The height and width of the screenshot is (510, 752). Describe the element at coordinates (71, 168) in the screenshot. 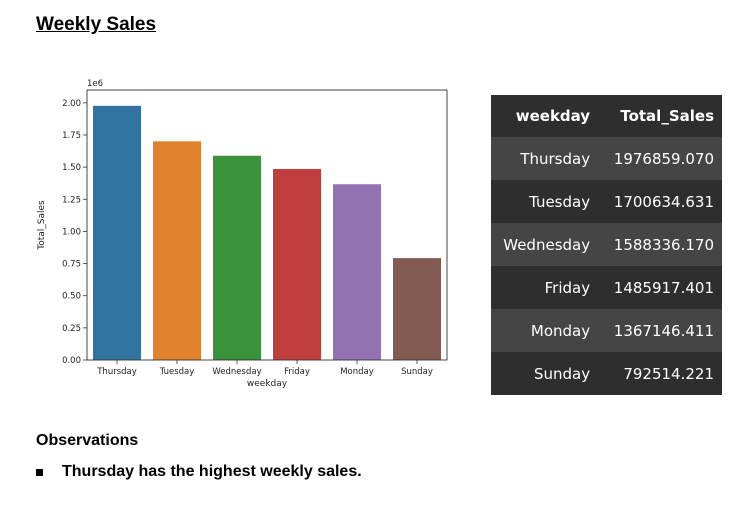

I see `y-tick-label: 1.50` at that location.